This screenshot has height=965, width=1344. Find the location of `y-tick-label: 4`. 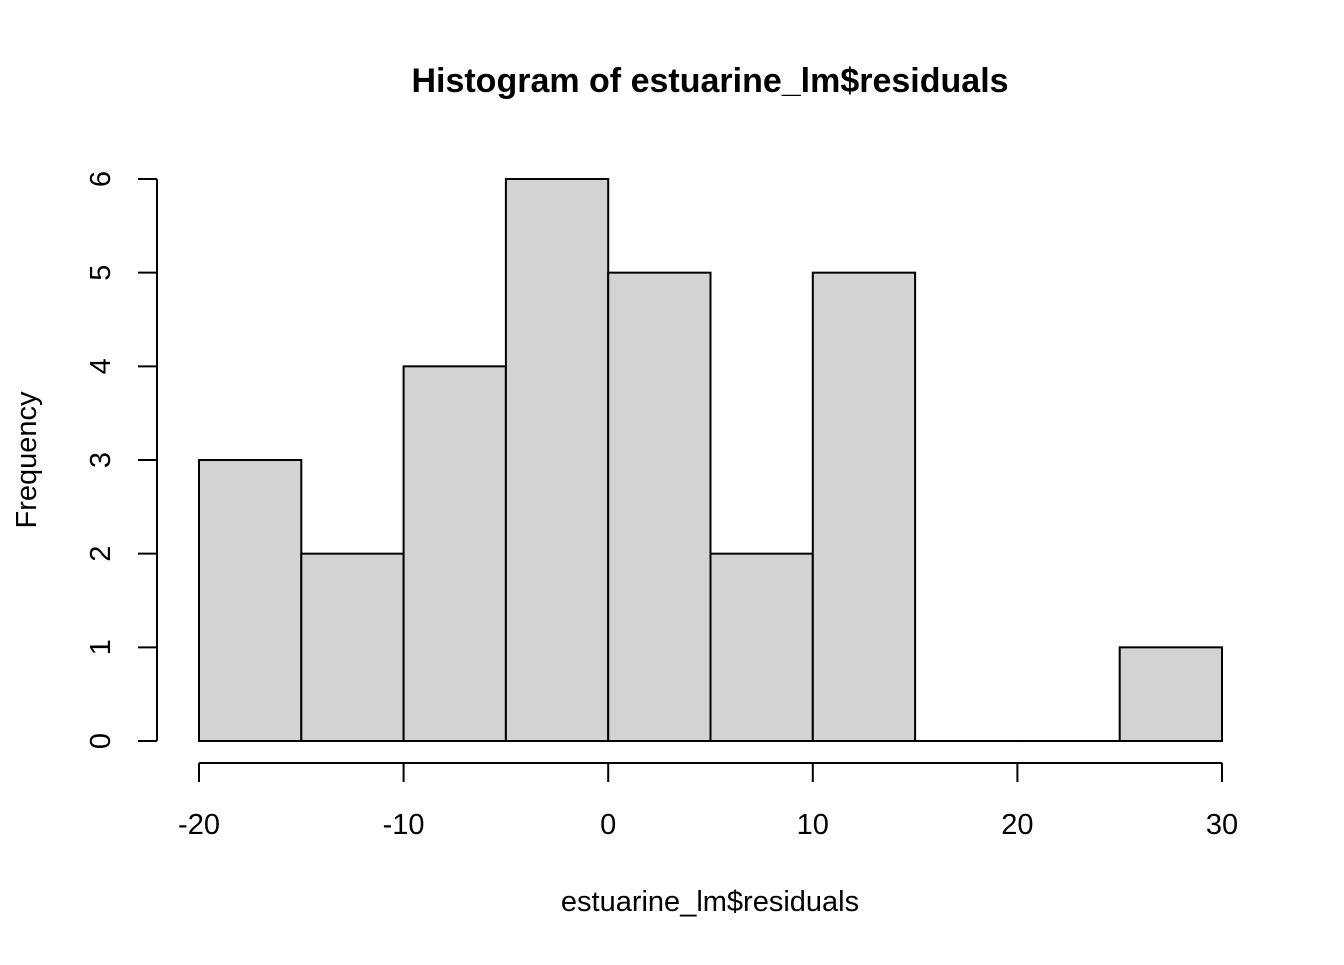

y-tick-label: 4 is located at coordinates (101, 366).